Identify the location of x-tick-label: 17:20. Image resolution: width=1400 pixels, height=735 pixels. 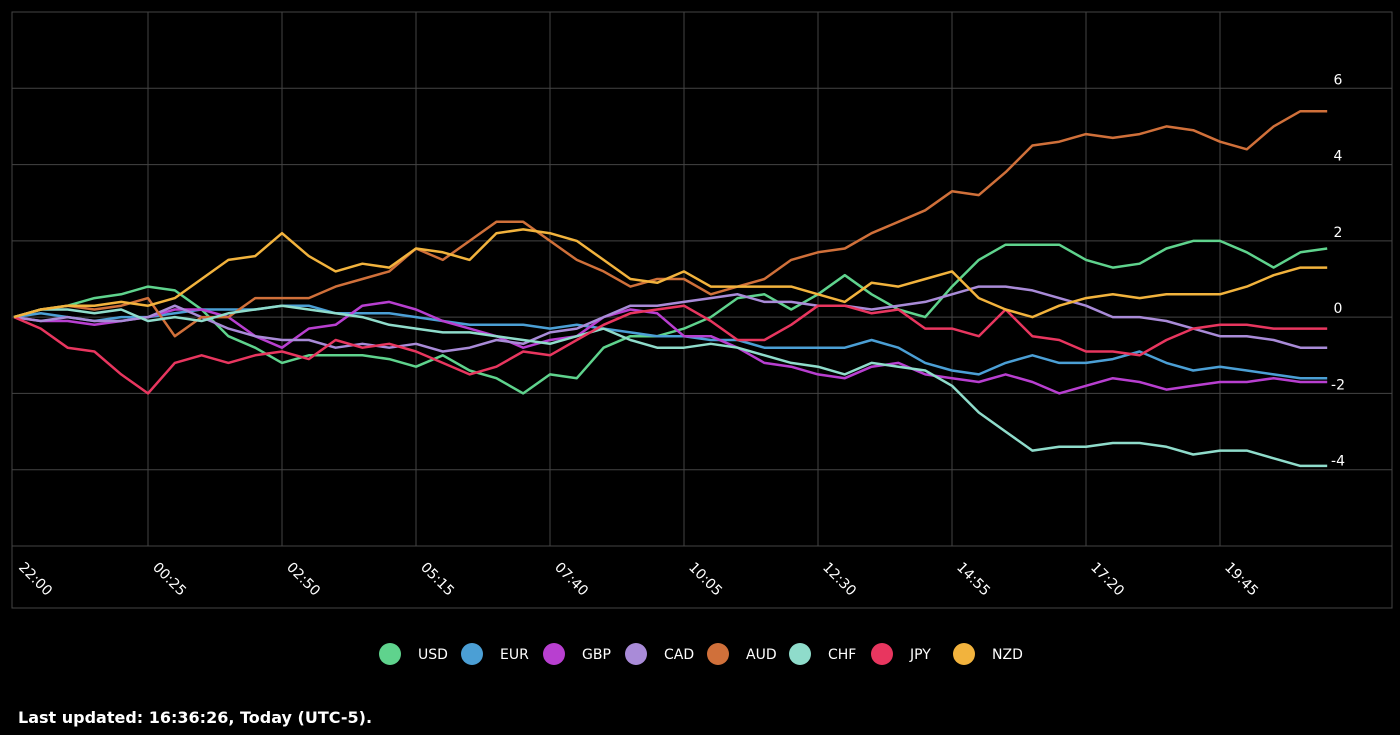
(1107, 580).